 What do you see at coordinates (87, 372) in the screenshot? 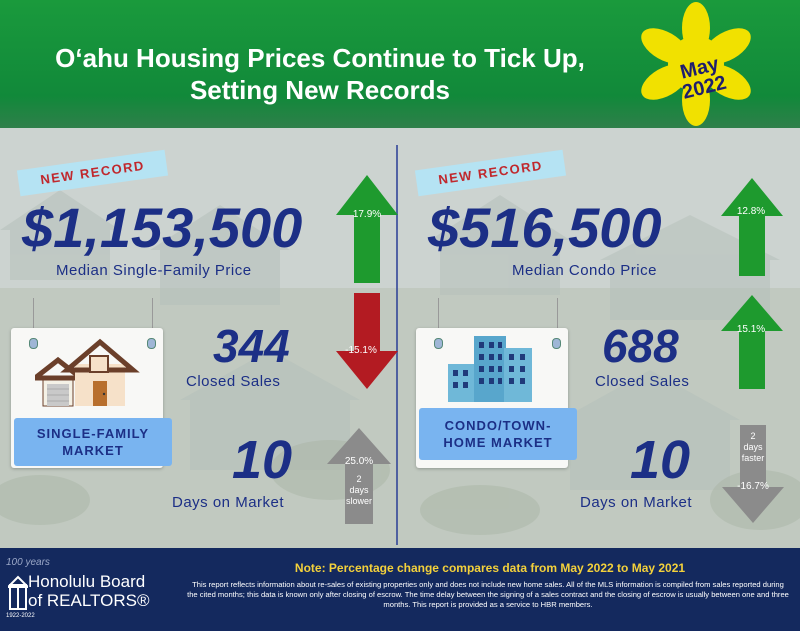
I see `house-icon` at bounding box center [87, 372].